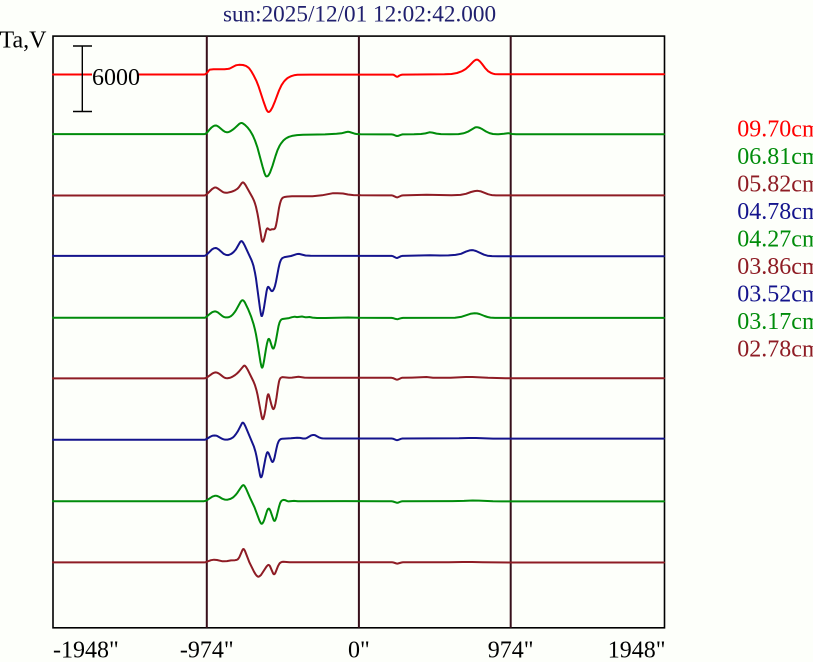 The width and height of the screenshot is (813, 662). Describe the element at coordinates (775, 184) in the screenshot. I see `svg-text: 05.82cm` at that location.